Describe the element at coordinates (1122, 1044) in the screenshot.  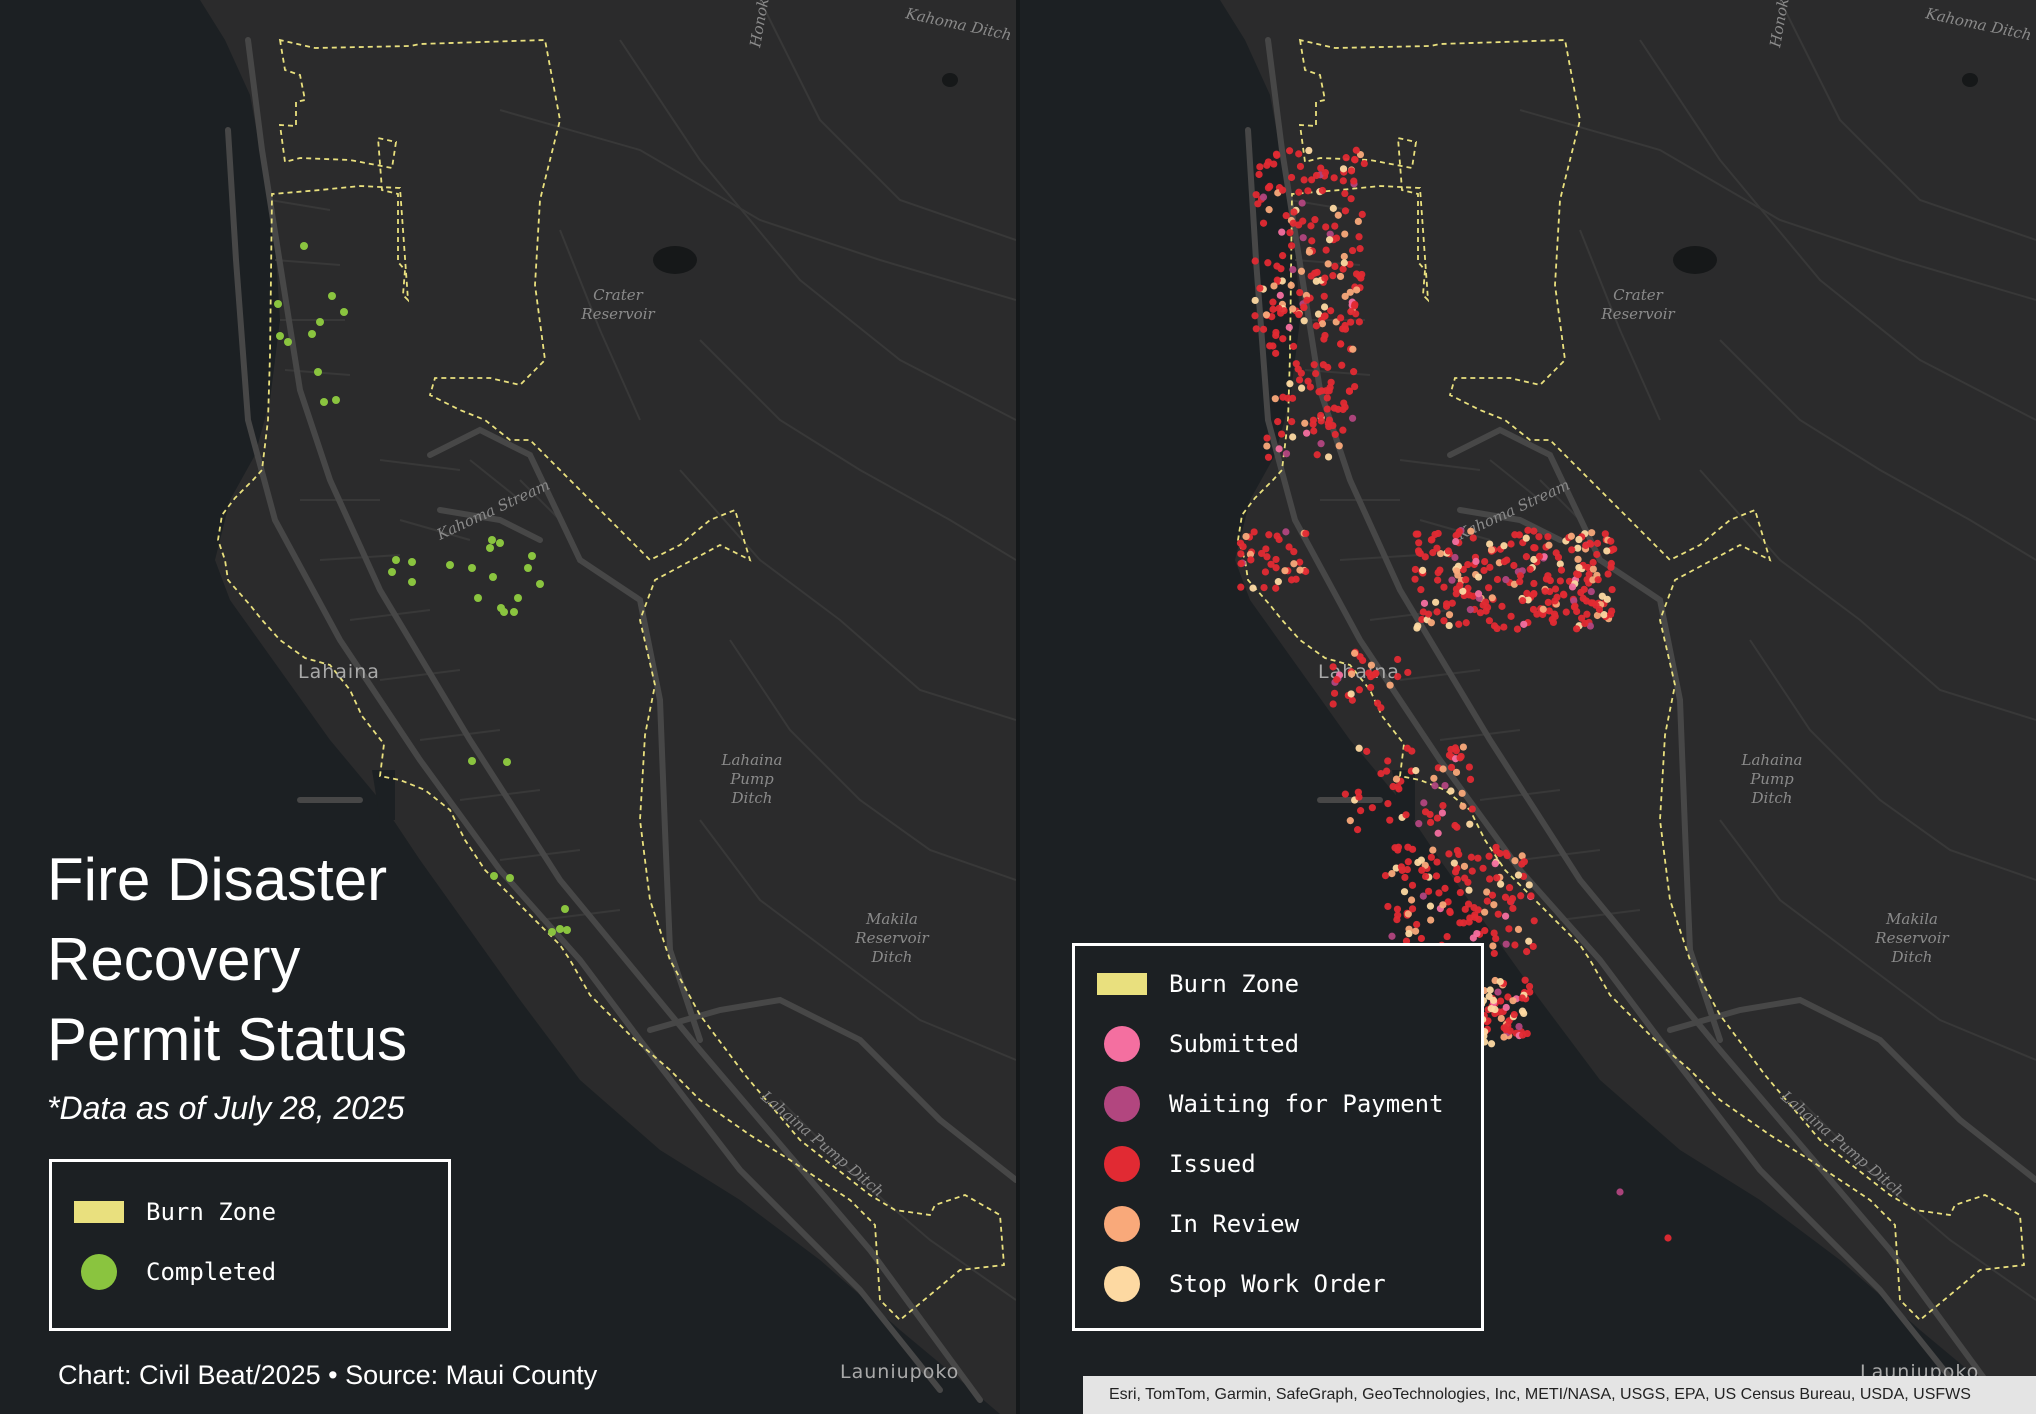
I see `submitted-swatch` at that location.